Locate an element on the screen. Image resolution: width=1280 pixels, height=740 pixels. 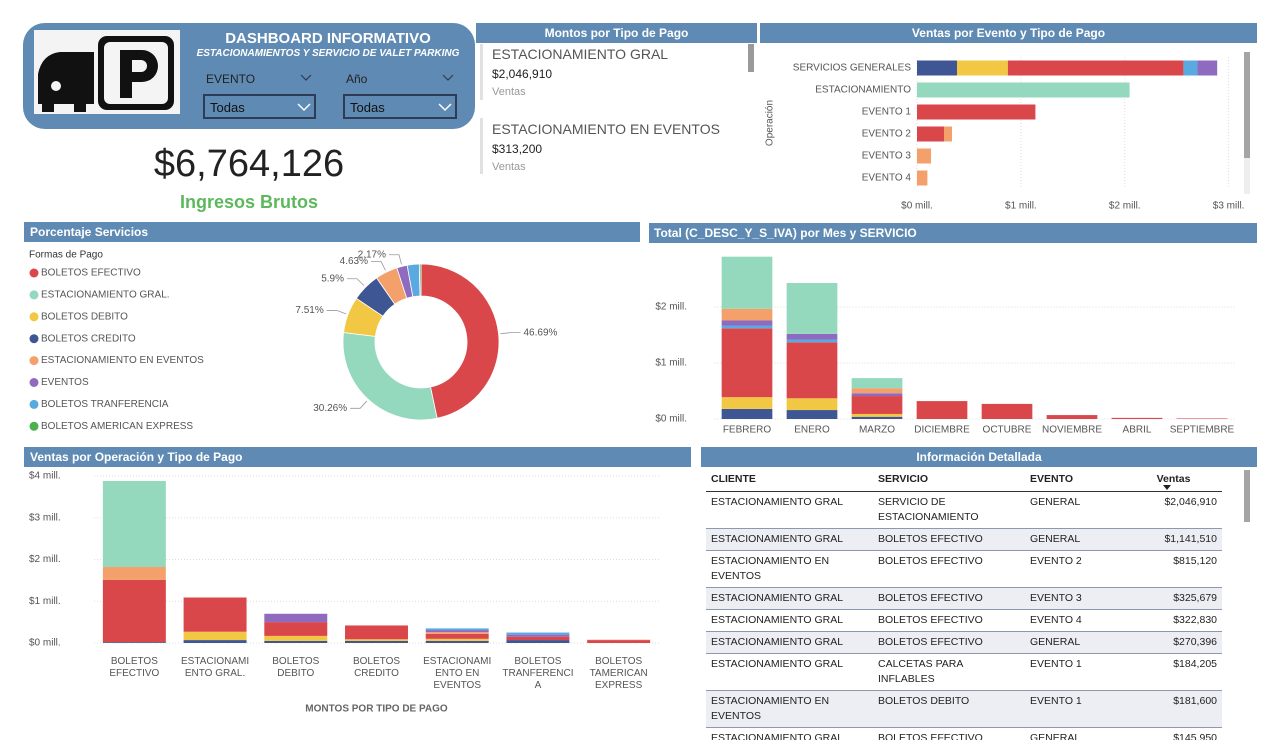
y-tick-label: EVENTO 2 is located at coordinates (887, 134).